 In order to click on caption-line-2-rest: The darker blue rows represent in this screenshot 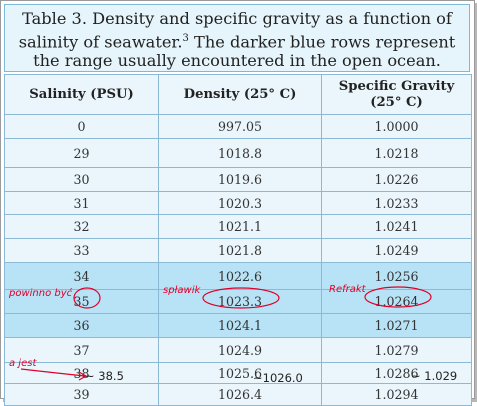, I will do `click(322, 41)`.